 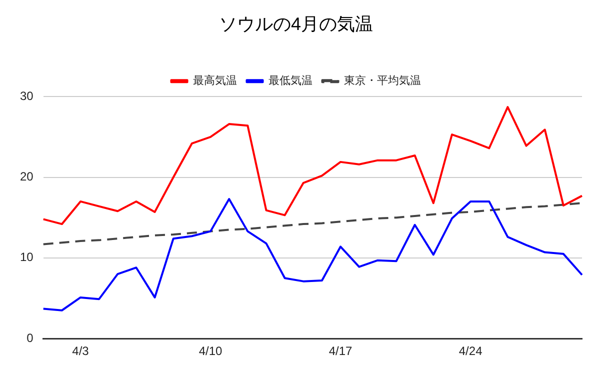 What do you see at coordinates (382, 81) in the screenshot?
I see `legend-label: 東京・平均気温` at bounding box center [382, 81].